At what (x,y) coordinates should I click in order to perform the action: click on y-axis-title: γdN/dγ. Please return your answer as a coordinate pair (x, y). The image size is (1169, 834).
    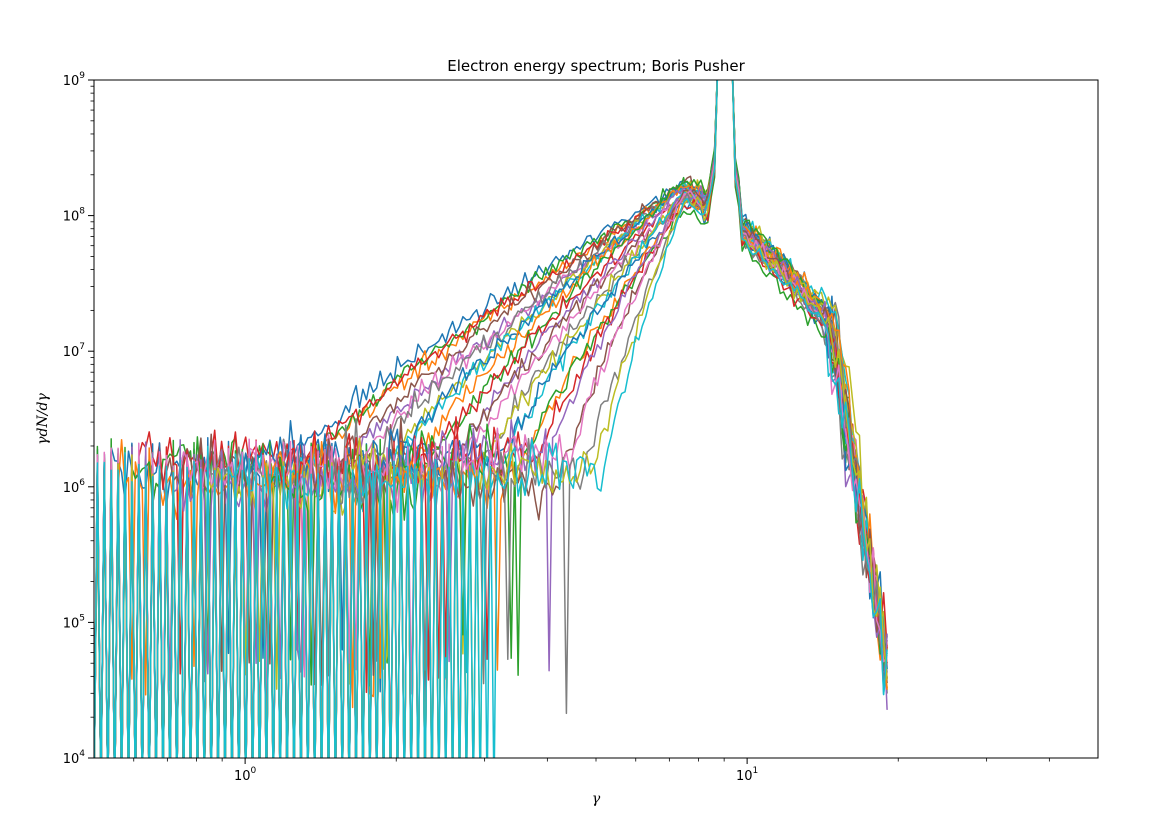
    Looking at the image, I should click on (43, 419).